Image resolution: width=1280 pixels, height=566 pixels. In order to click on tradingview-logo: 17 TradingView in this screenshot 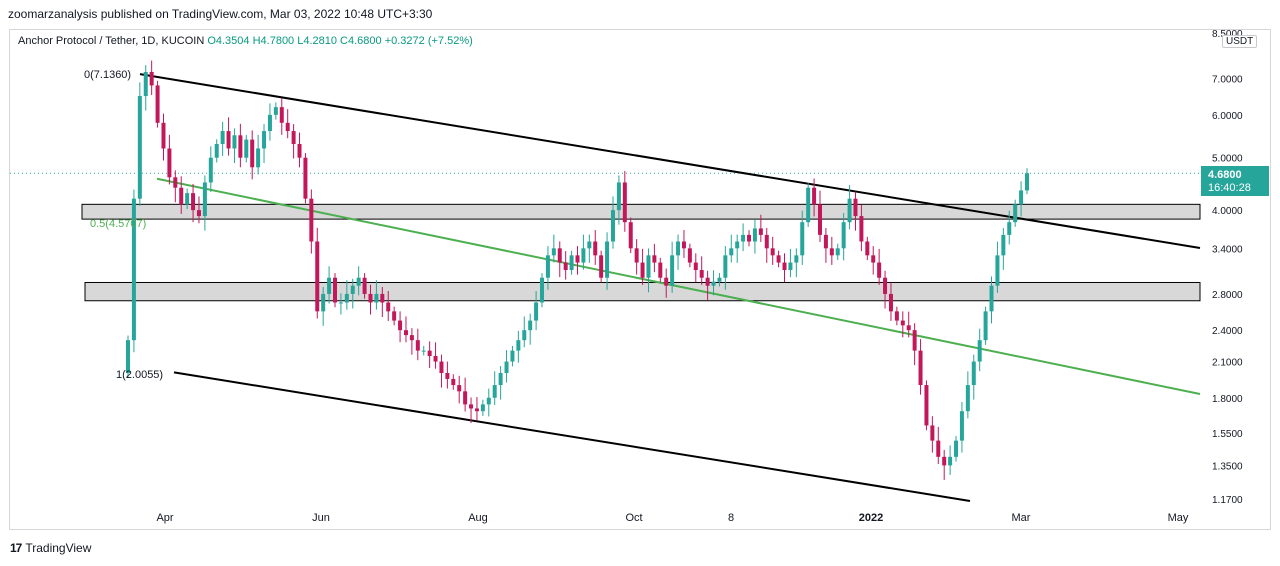, I will do `click(50, 548)`.